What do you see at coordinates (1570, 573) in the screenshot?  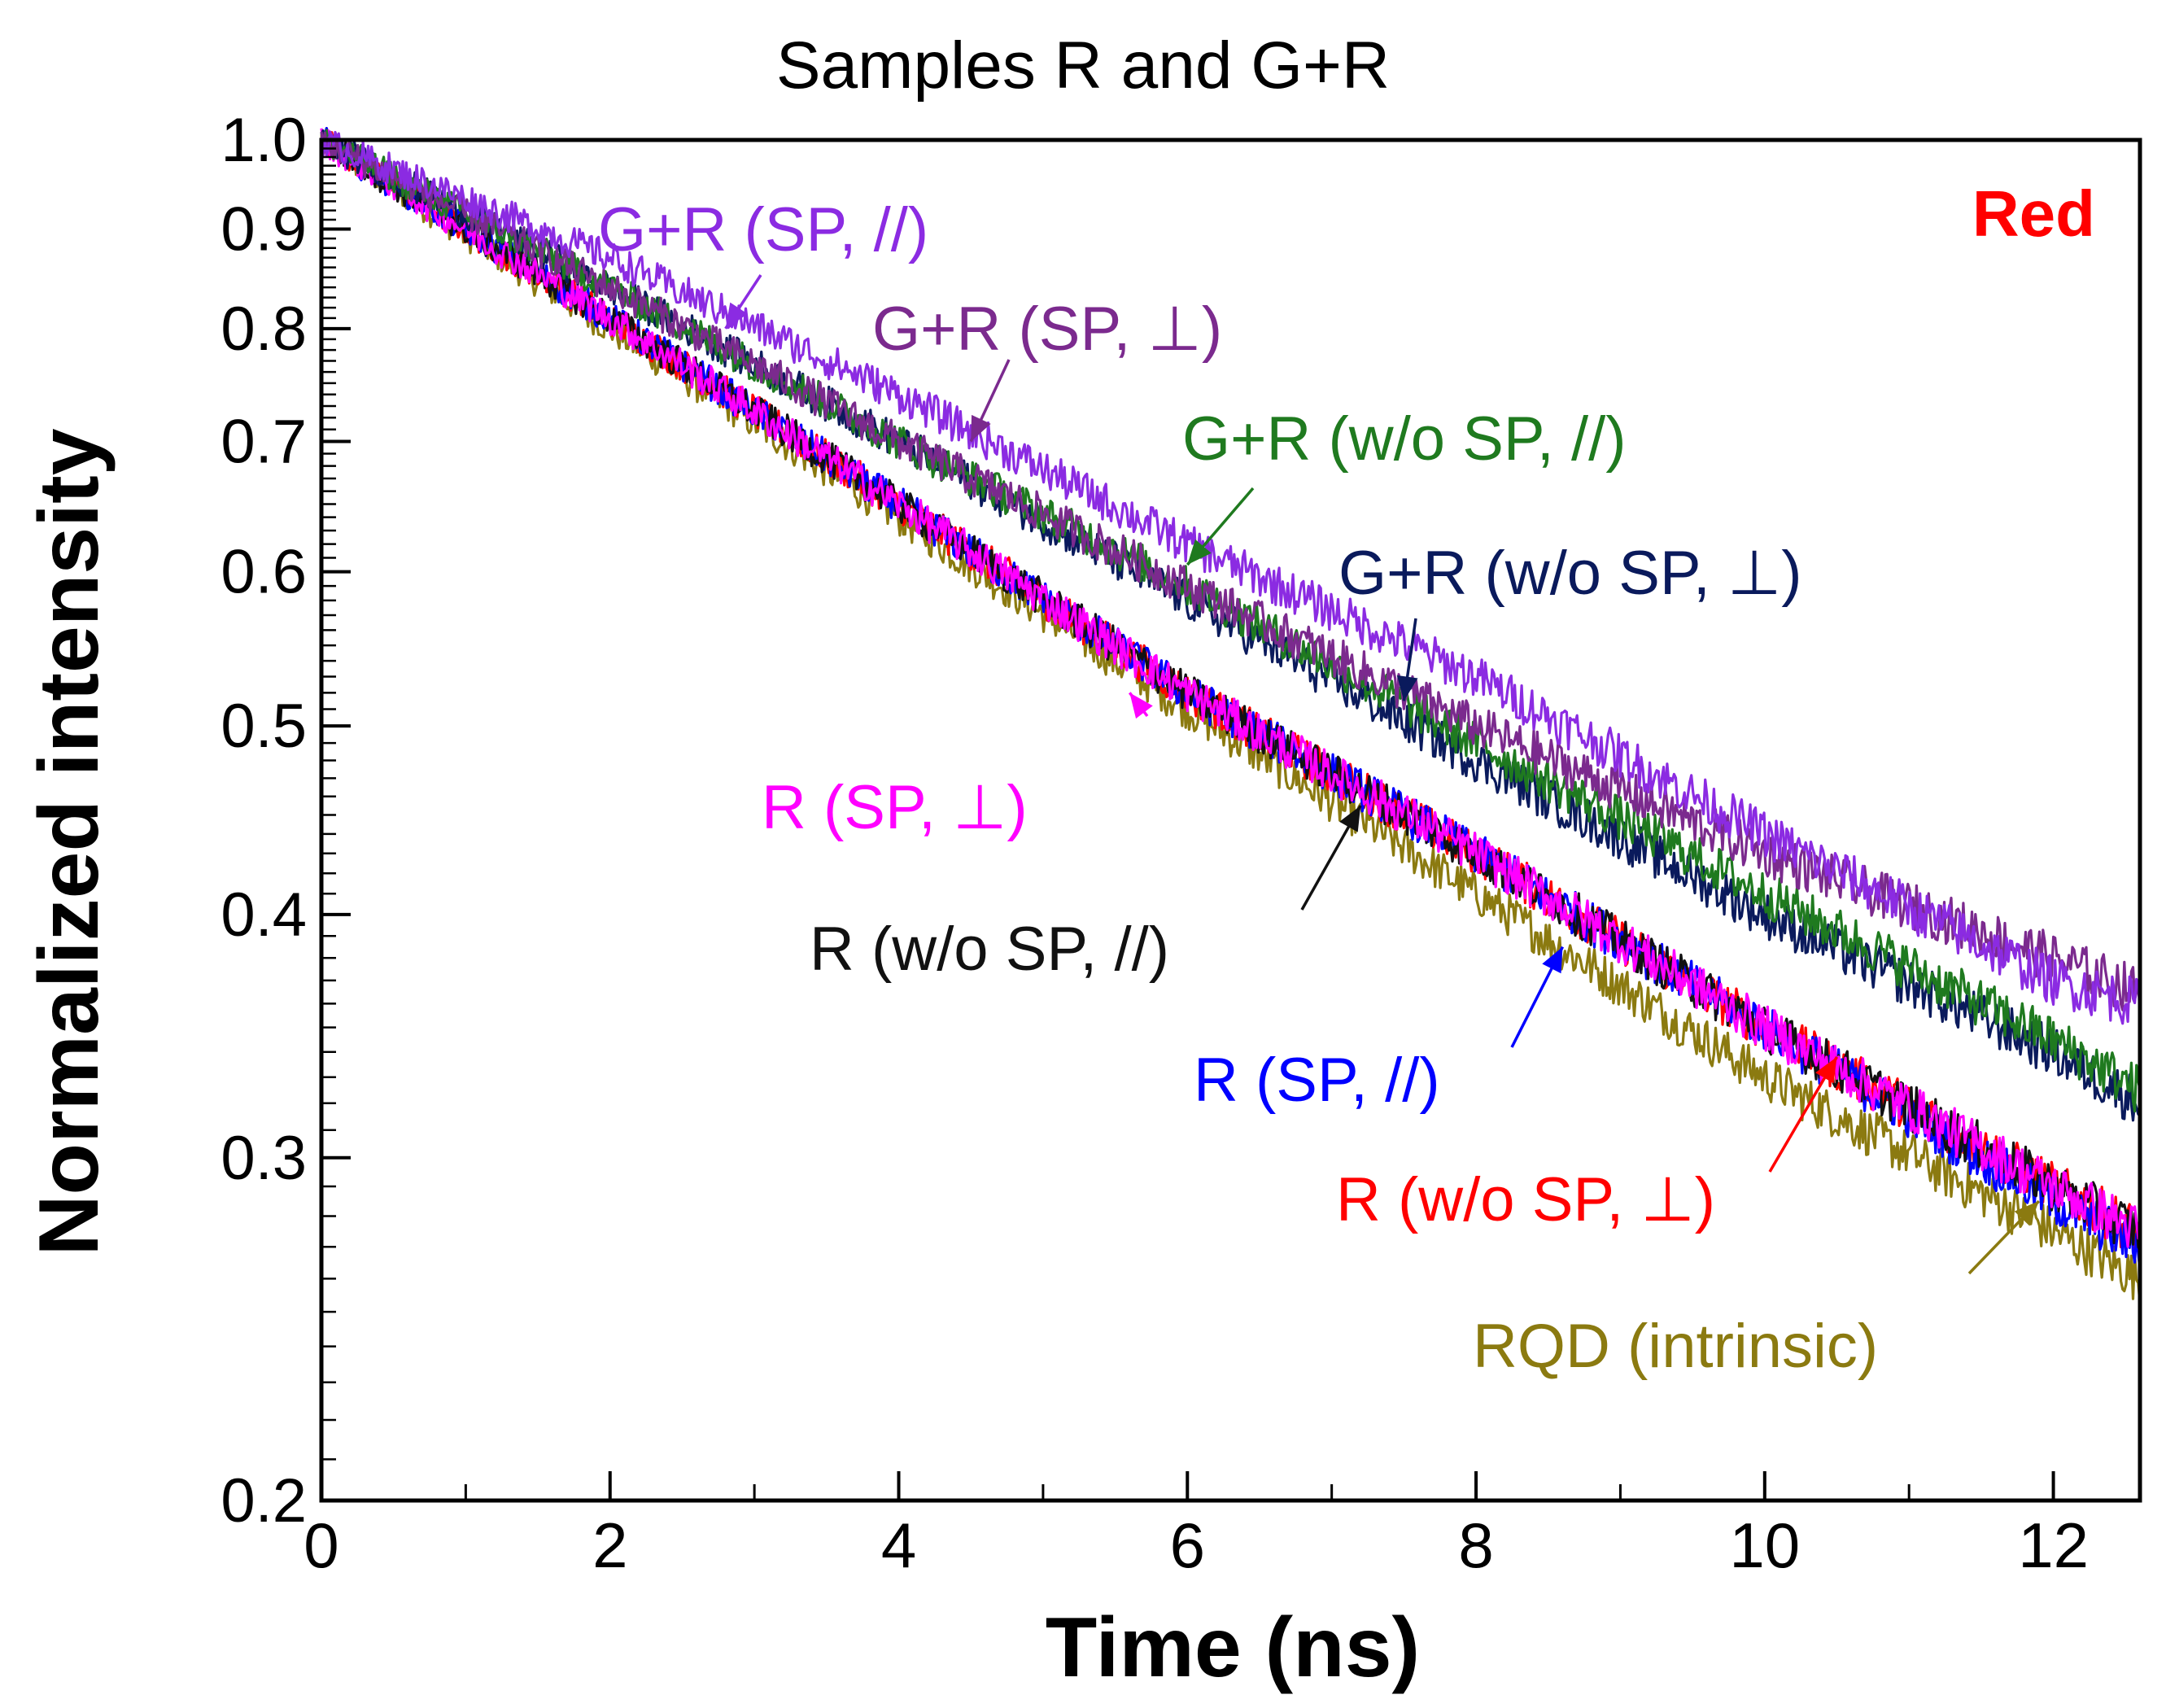 I see `annotation-label: G+R (w/o SP, ⊥)` at bounding box center [1570, 573].